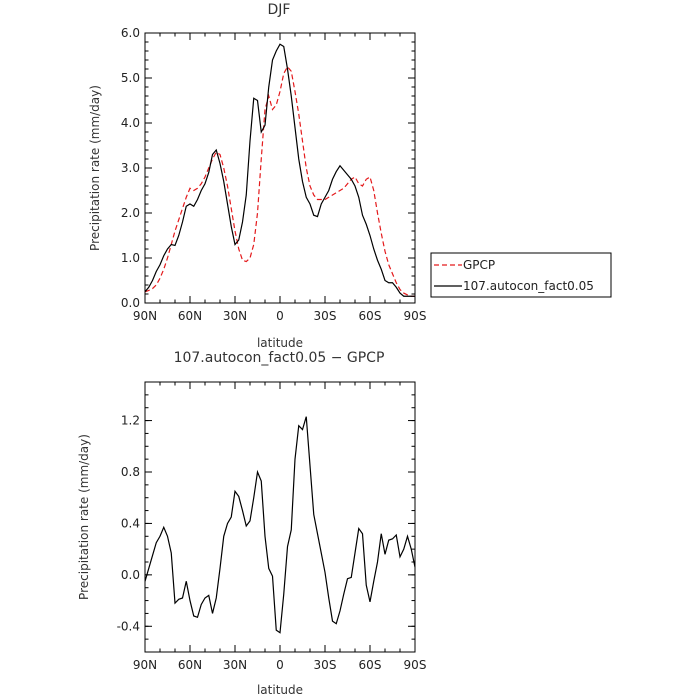 Image resolution: width=700 pixels, height=700 pixels. Describe the element at coordinates (190, 316) in the screenshot. I see `top-xtick-label: 60N` at that location.